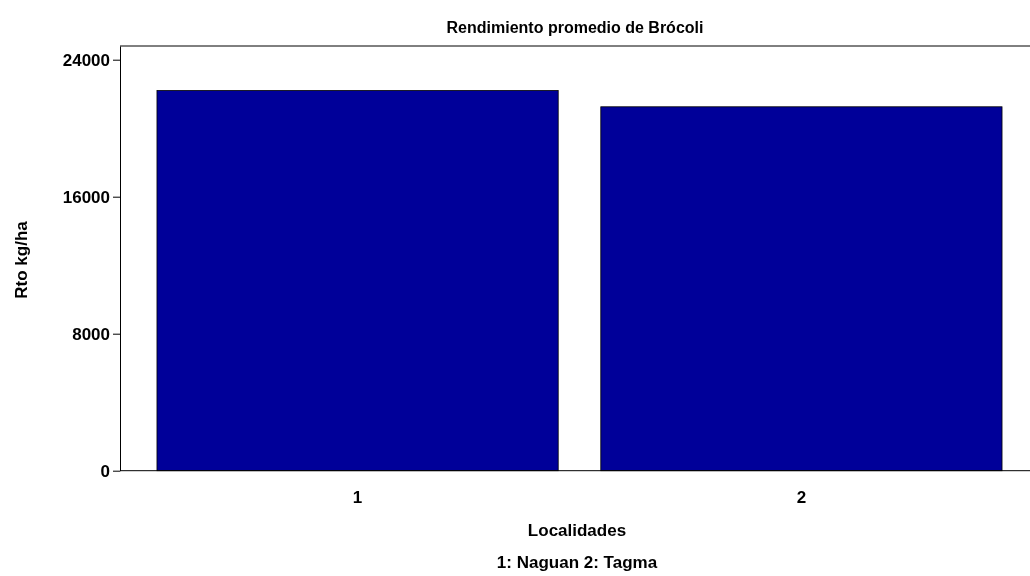  I want to click on y-tick-label: 0, so click(105, 471).